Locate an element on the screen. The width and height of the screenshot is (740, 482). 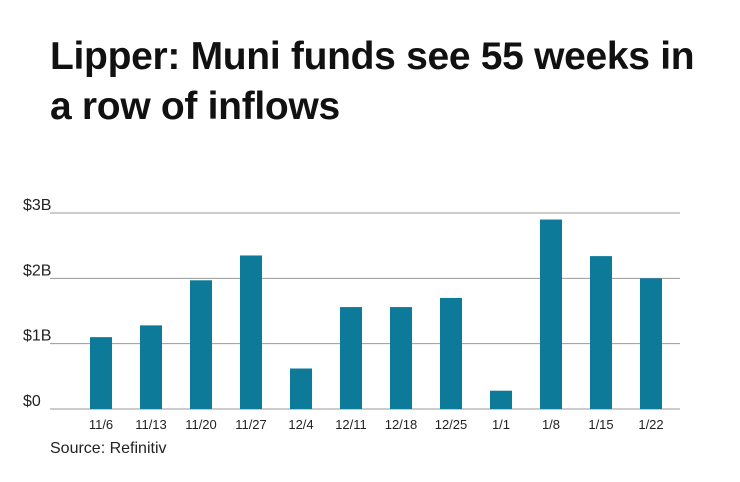
x-tick-label: 12/18 is located at coordinates (401, 424).